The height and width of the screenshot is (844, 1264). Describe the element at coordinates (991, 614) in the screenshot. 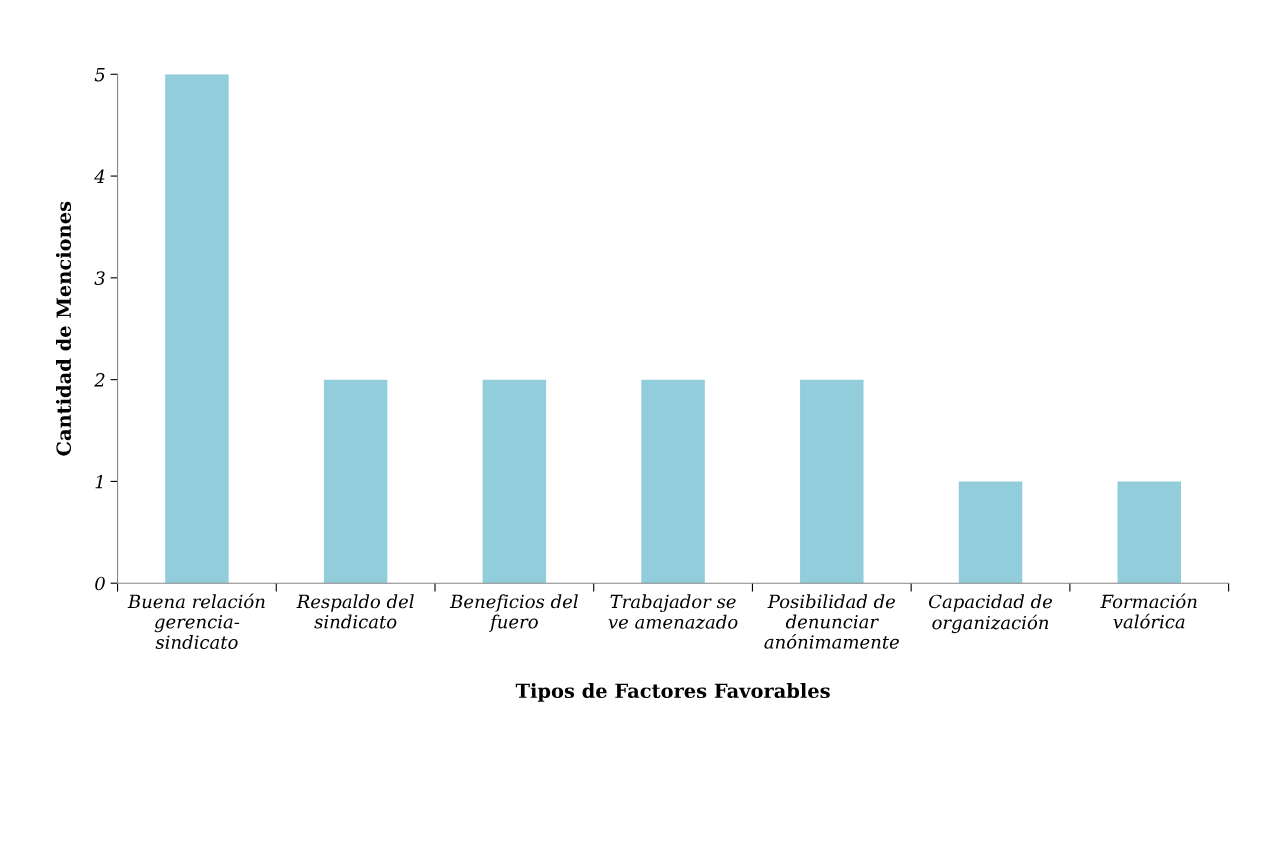

I see `x-tick-label: Capacidad de organización` at that location.